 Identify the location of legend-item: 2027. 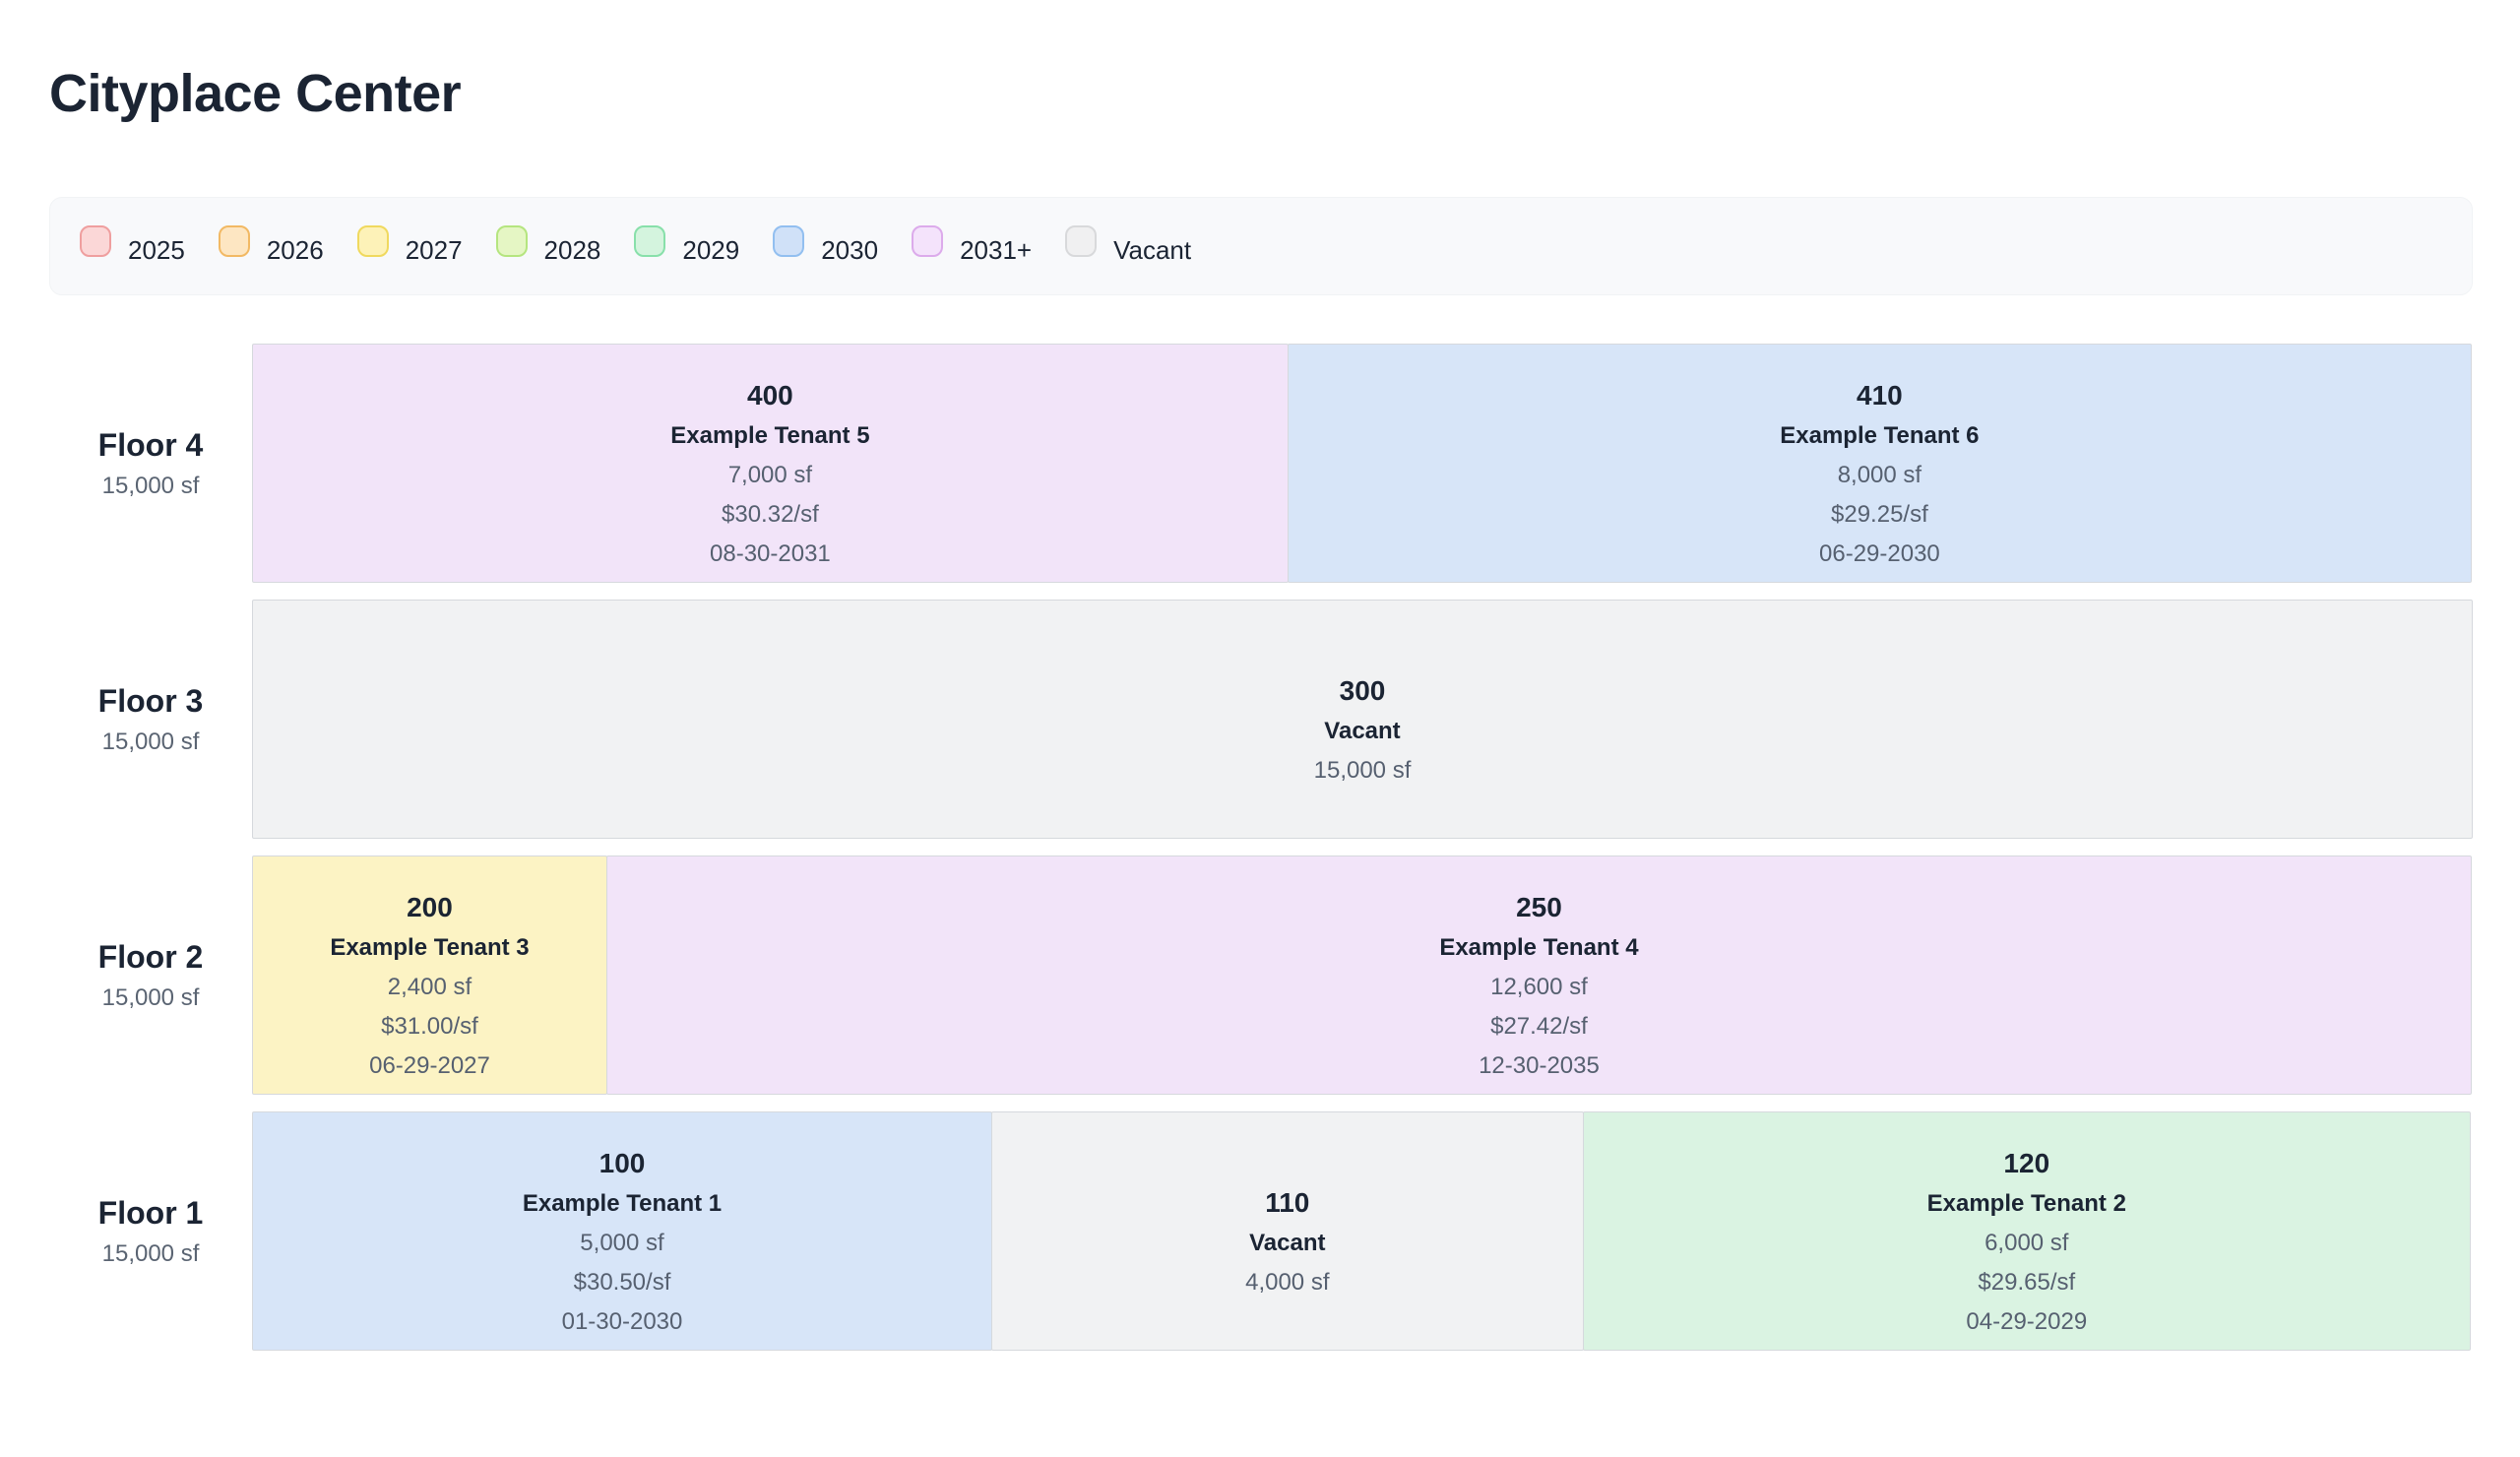
(409, 245).